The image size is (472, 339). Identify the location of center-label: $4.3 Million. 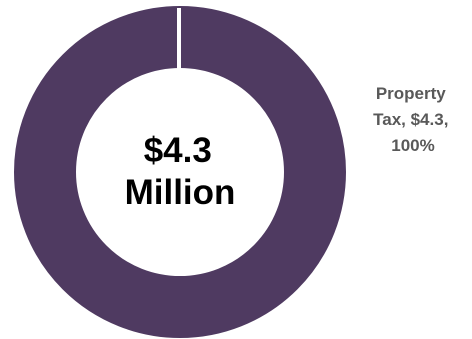
(180, 171).